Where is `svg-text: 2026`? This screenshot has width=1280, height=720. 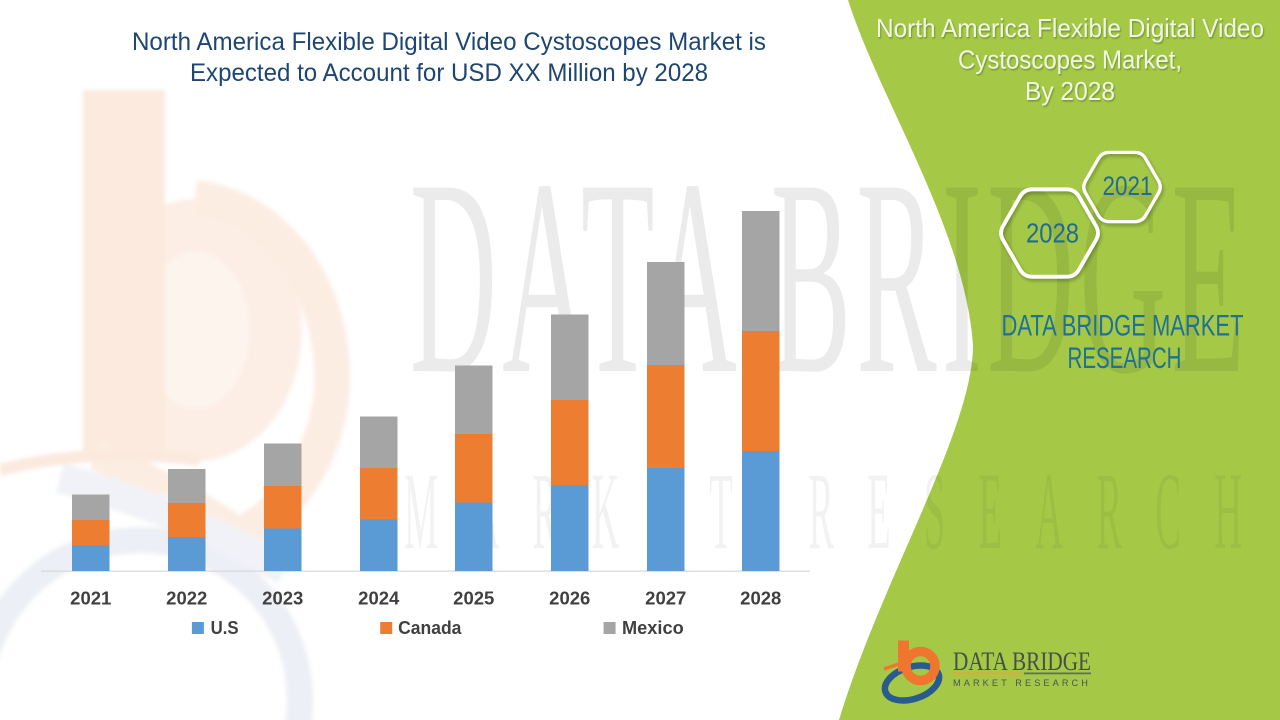
svg-text: 2026 is located at coordinates (569, 598).